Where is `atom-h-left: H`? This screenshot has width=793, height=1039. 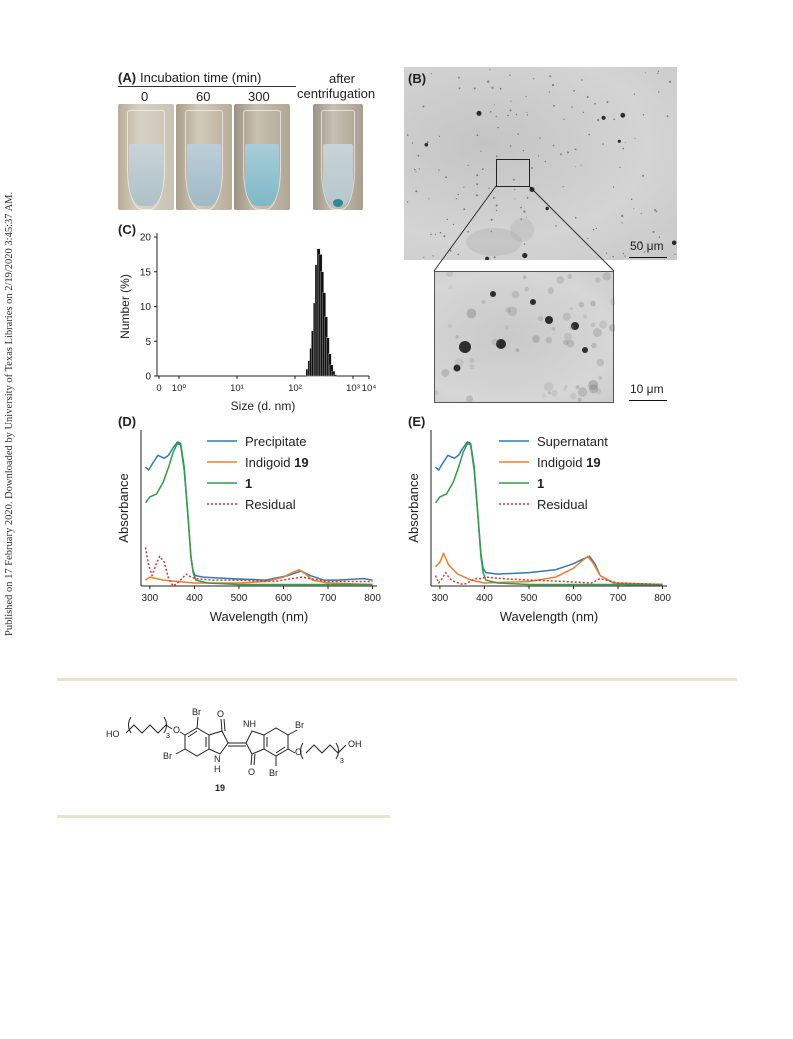
atom-h-left: H is located at coordinates (217, 769).